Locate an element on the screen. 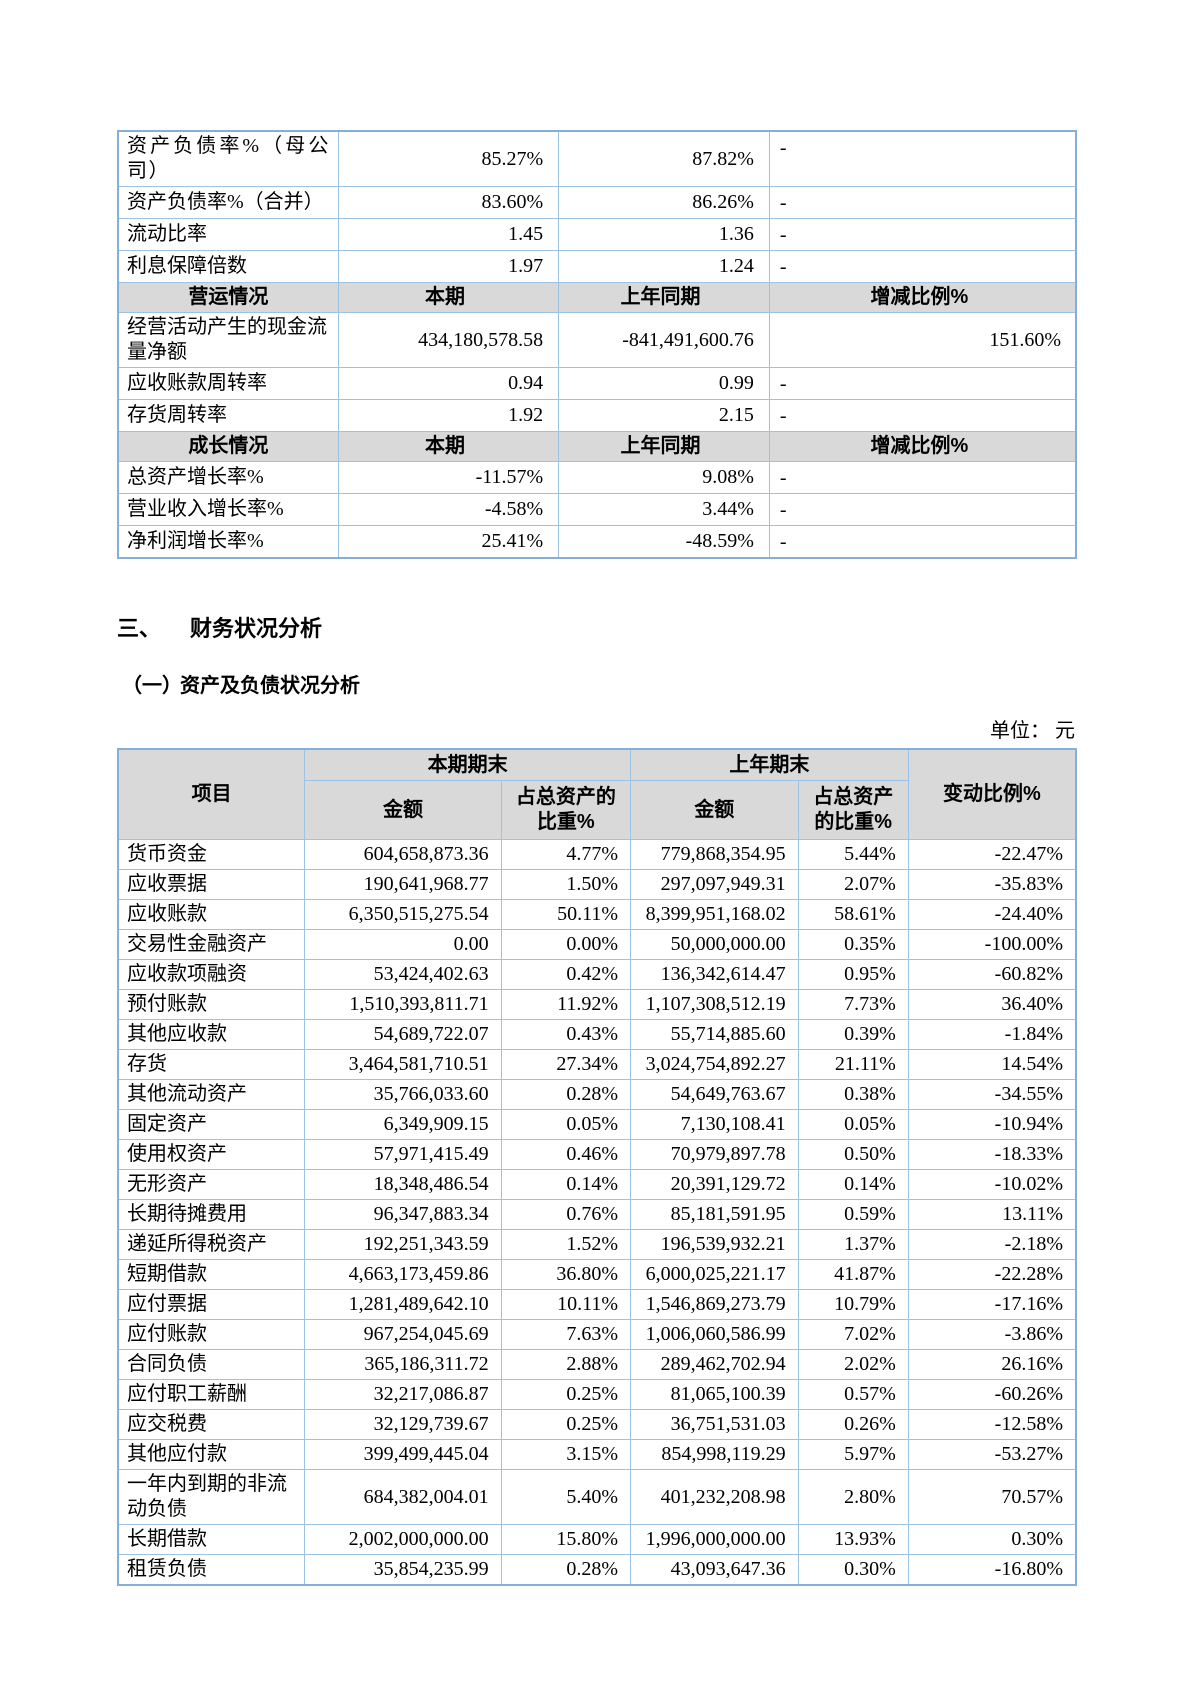  ratio-current-value-cell: 1.92 is located at coordinates (448, 415).